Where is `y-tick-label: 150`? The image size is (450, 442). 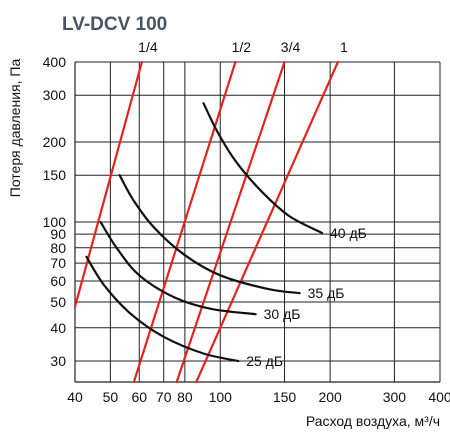
y-tick-label: 150 is located at coordinates (55, 175).